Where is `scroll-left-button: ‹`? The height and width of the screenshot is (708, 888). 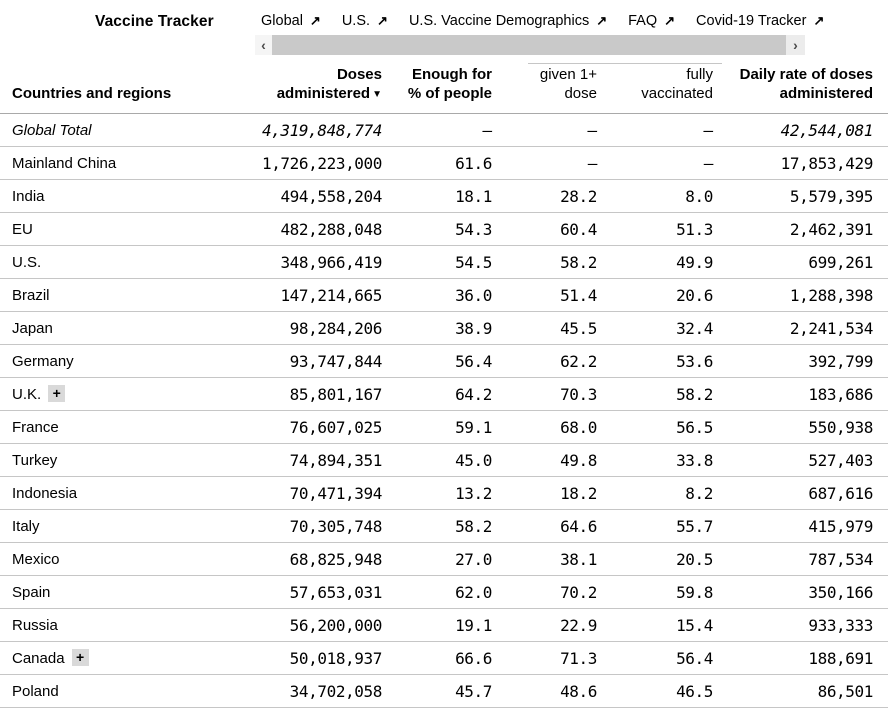
scroll-left-button: ‹ is located at coordinates (263, 45).